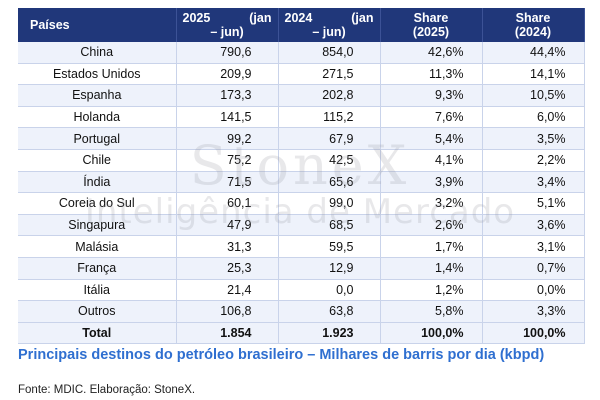  What do you see at coordinates (227, 138) in the screenshot?
I see `cell-2025: 99,2` at bounding box center [227, 138].